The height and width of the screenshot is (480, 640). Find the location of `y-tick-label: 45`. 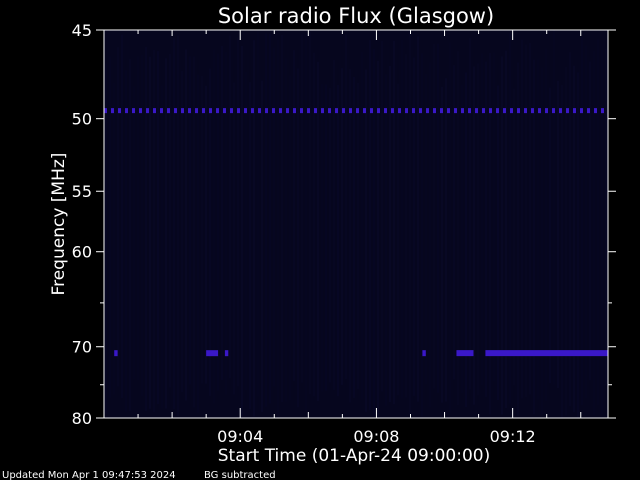

y-tick-label: 45 is located at coordinates (82, 30).